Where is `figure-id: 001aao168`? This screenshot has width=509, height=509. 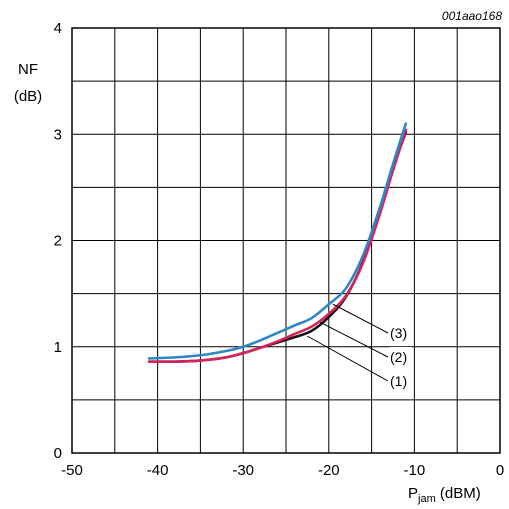
figure-id: 001aao168 is located at coordinates (472, 16).